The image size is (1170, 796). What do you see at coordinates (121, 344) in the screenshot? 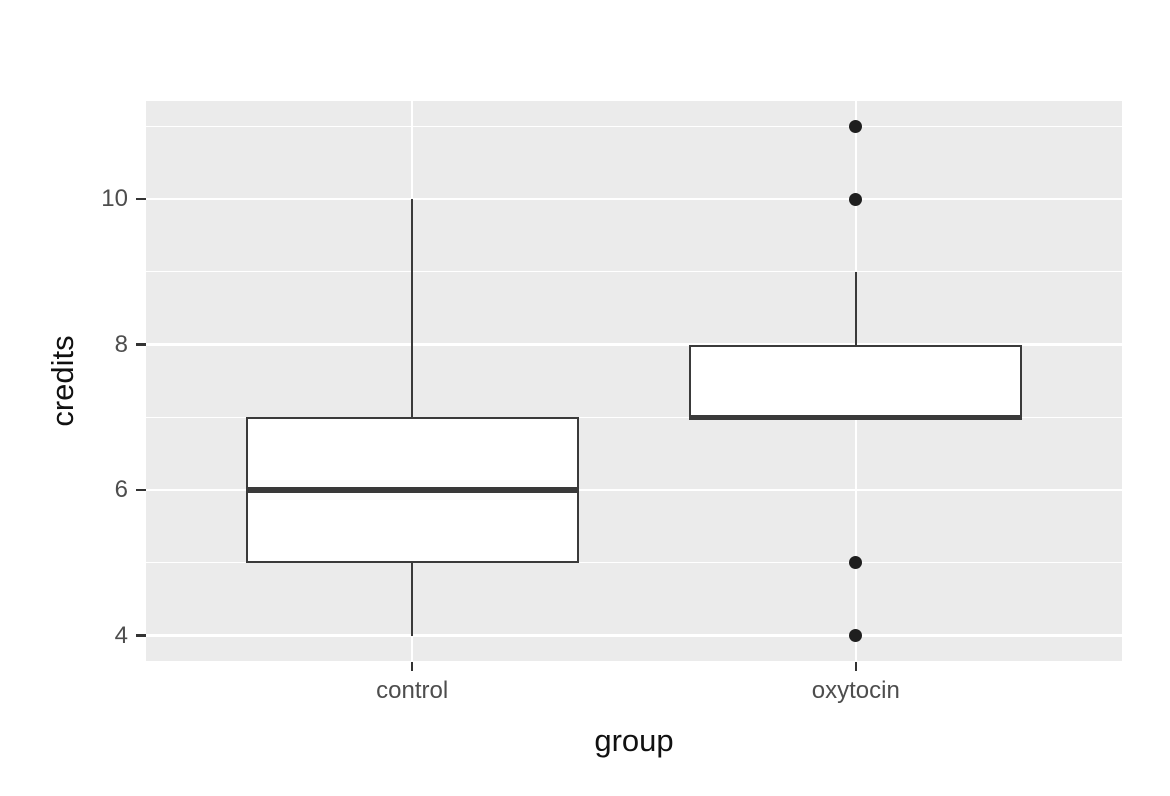
I see `y-tick-label: 8` at bounding box center [121, 344].